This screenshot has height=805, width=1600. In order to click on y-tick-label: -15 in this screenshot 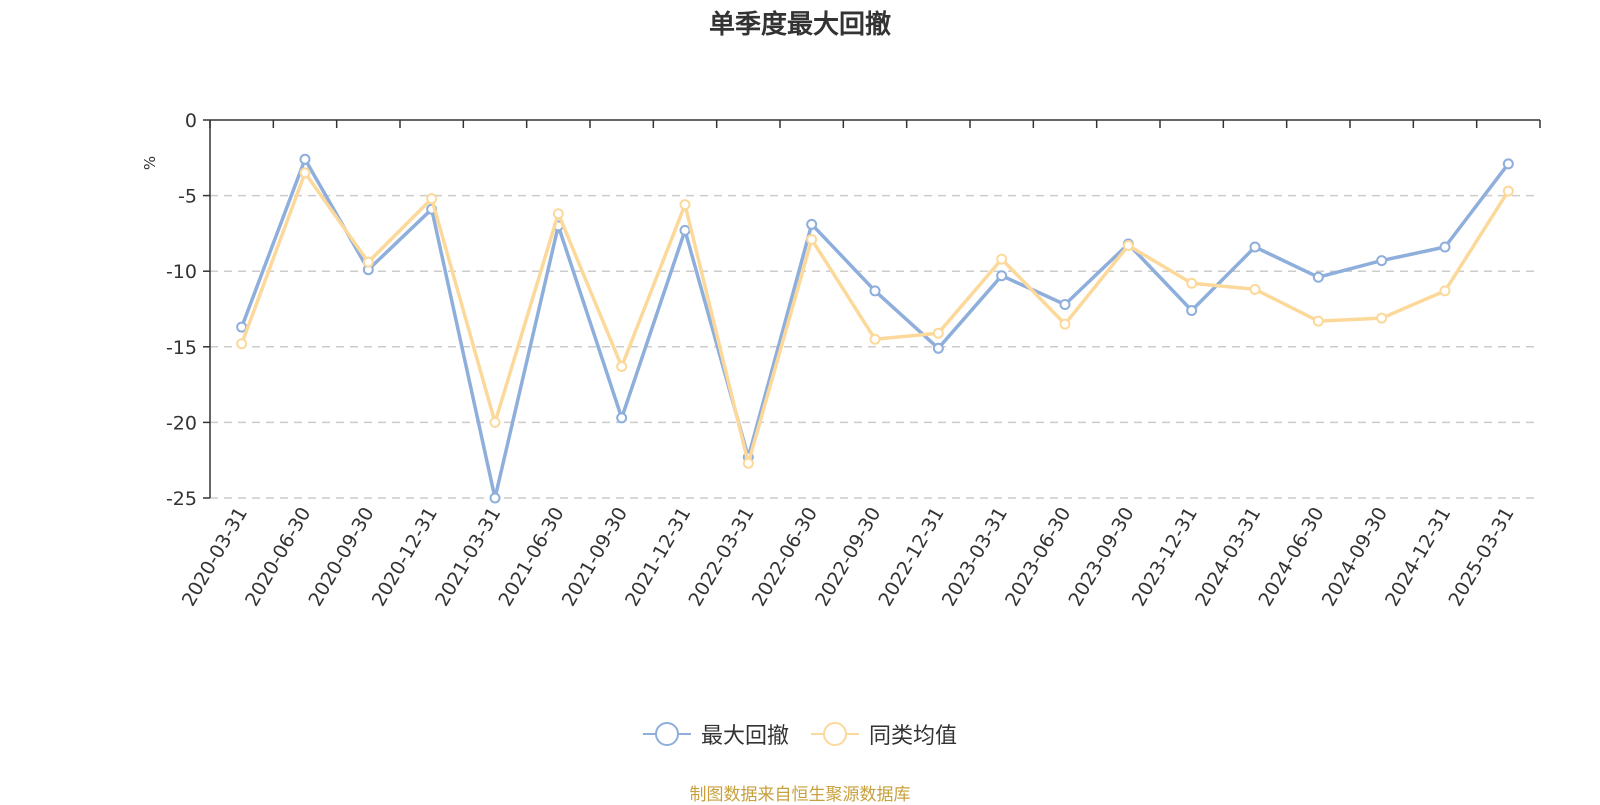, I will do `click(181, 348)`.